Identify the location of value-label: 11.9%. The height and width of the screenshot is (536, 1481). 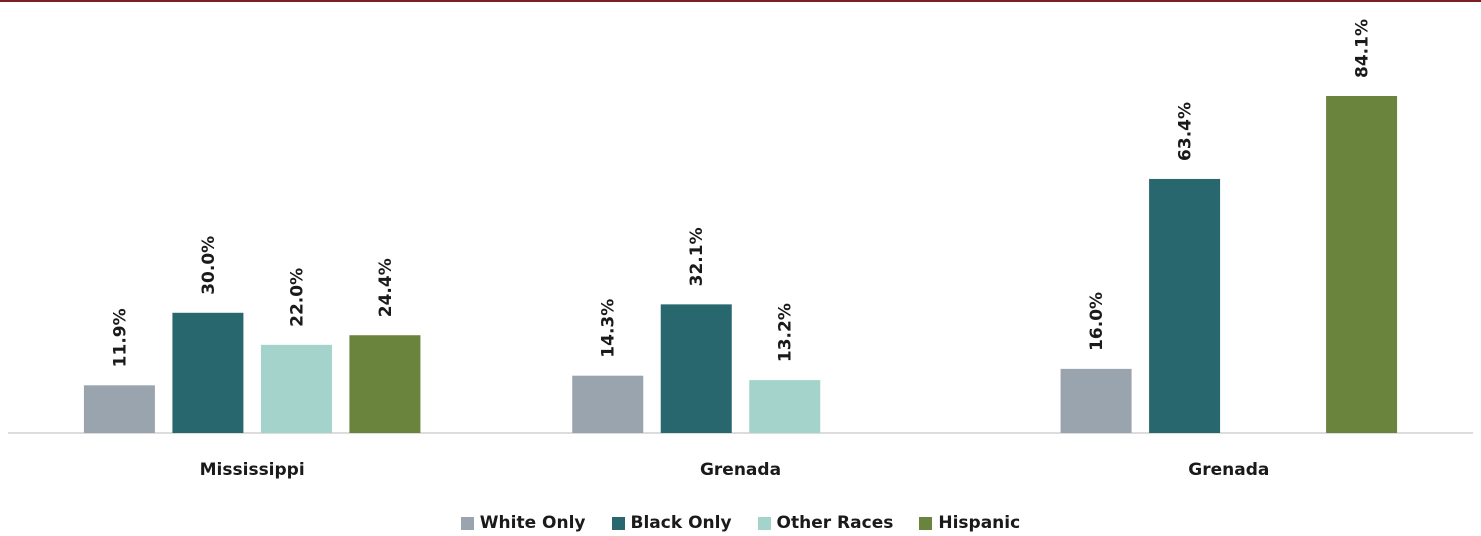
(120, 337).